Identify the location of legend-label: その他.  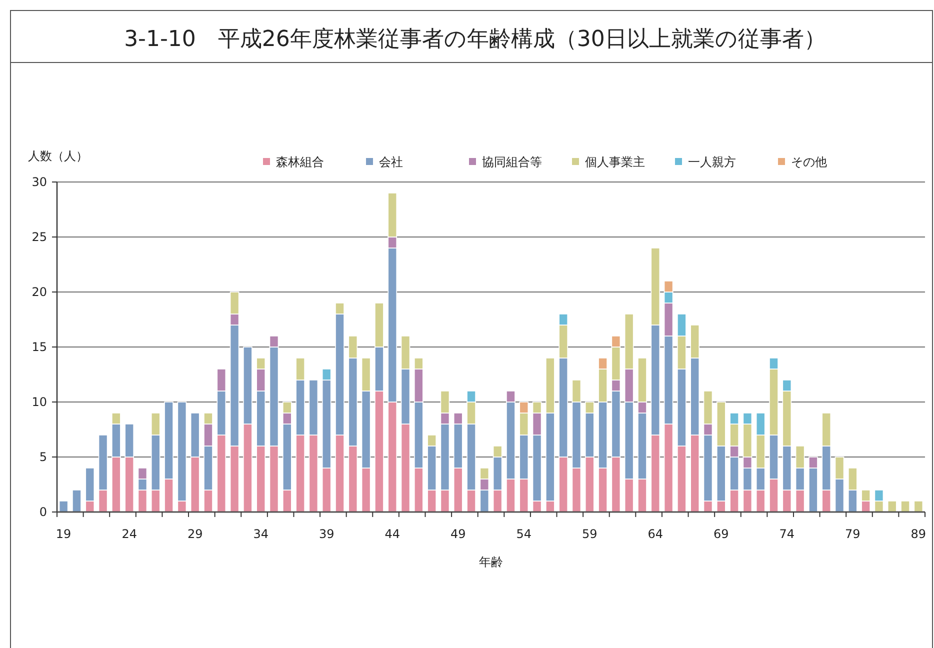
(809, 162).